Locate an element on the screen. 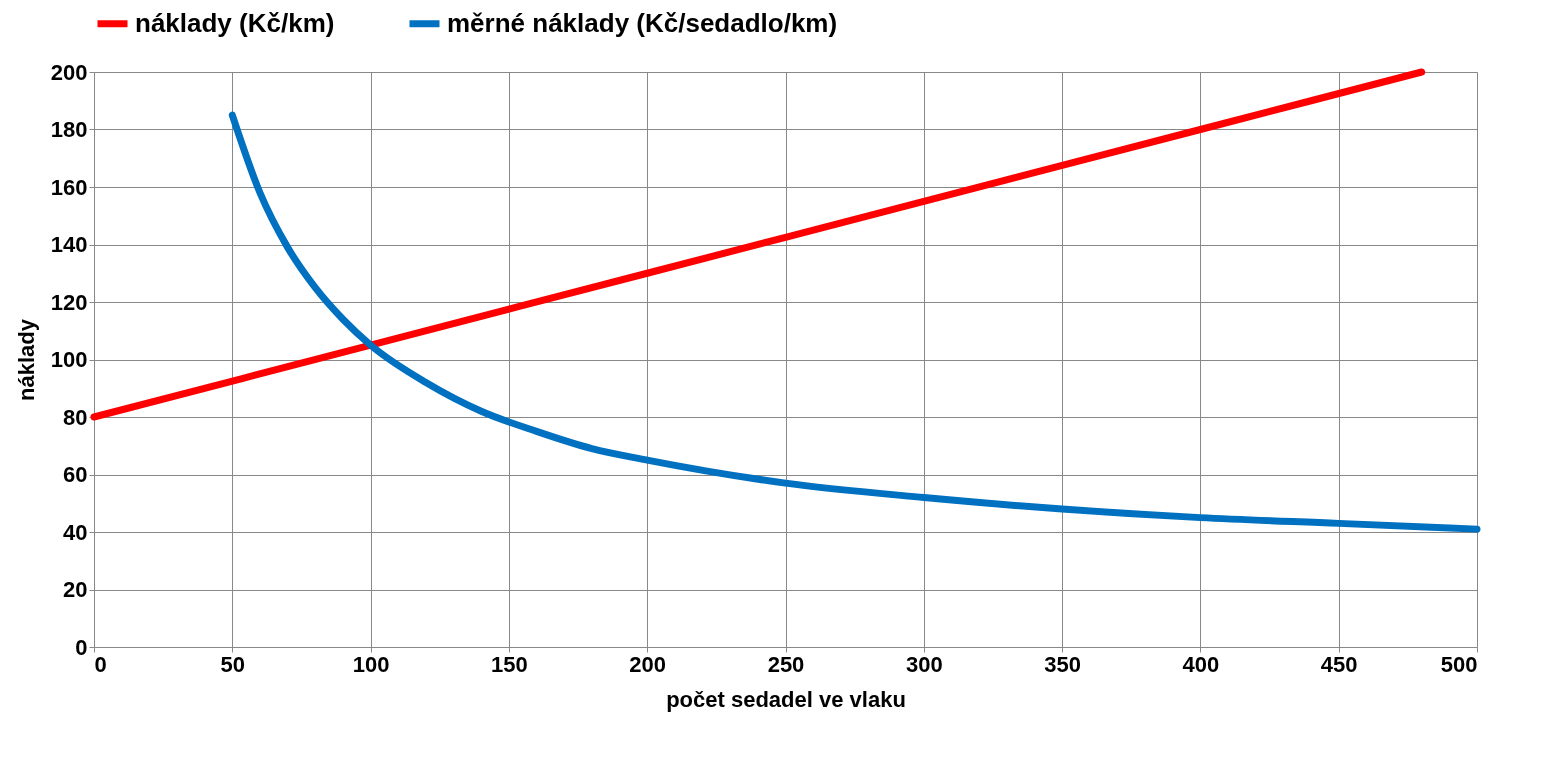 Image resolution: width=1544 pixels, height=768 pixels. y-tick-label: 0 is located at coordinates (81, 647).